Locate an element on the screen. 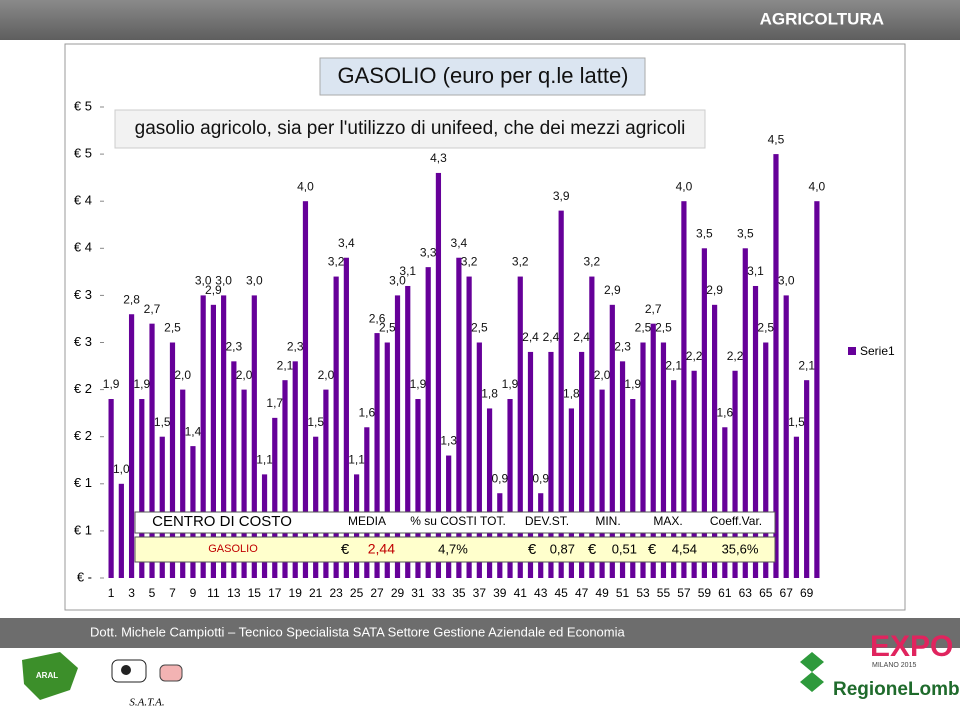  value-label: 3,5 is located at coordinates (704, 233).